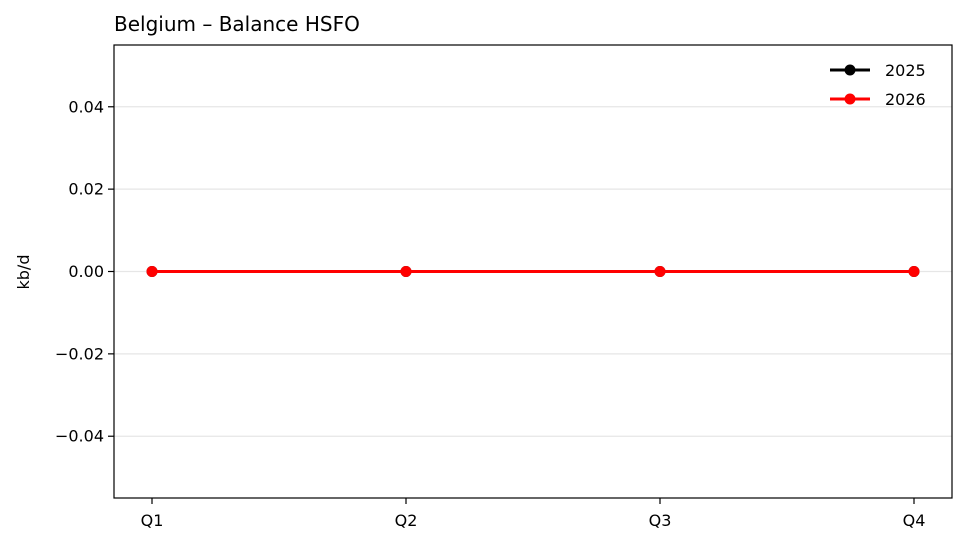  Describe the element at coordinates (86, 189) in the screenshot. I see `y-tick-label: 0.02` at that location.